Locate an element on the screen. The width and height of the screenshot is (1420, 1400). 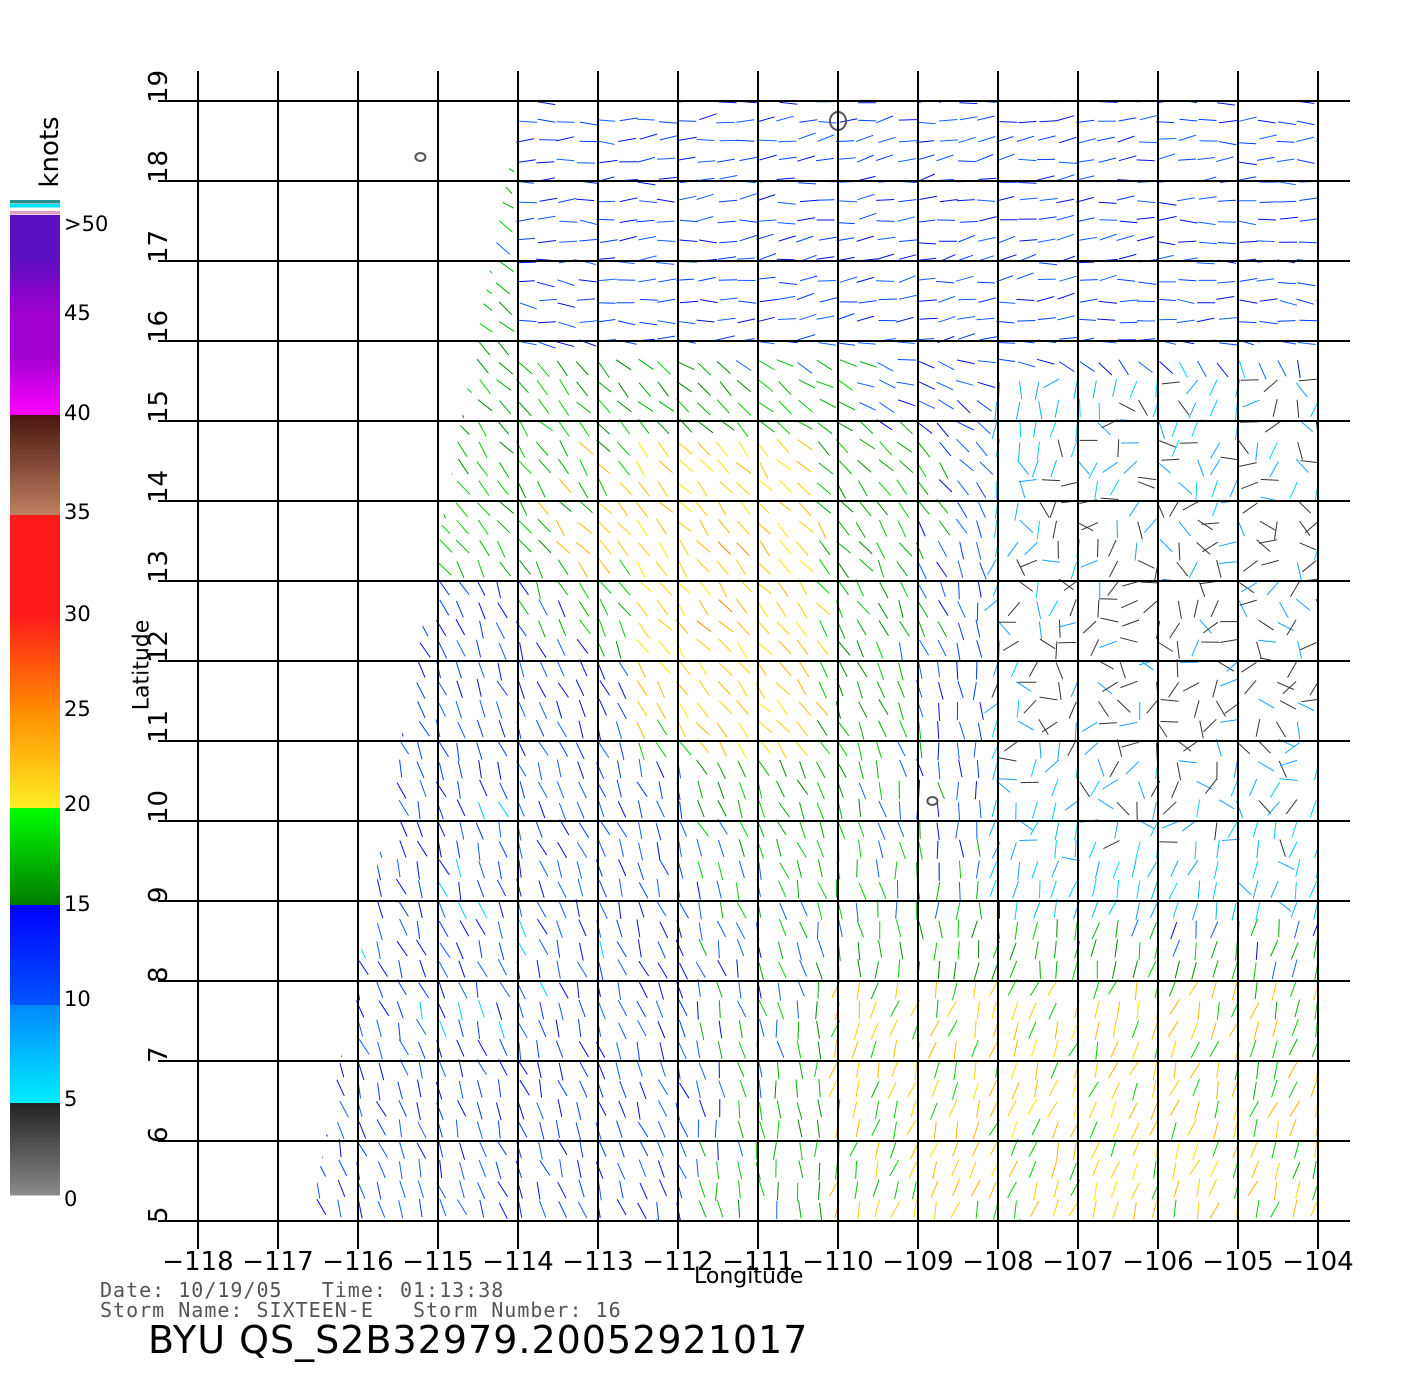
colorbar-label: 15 is located at coordinates (77, 904).